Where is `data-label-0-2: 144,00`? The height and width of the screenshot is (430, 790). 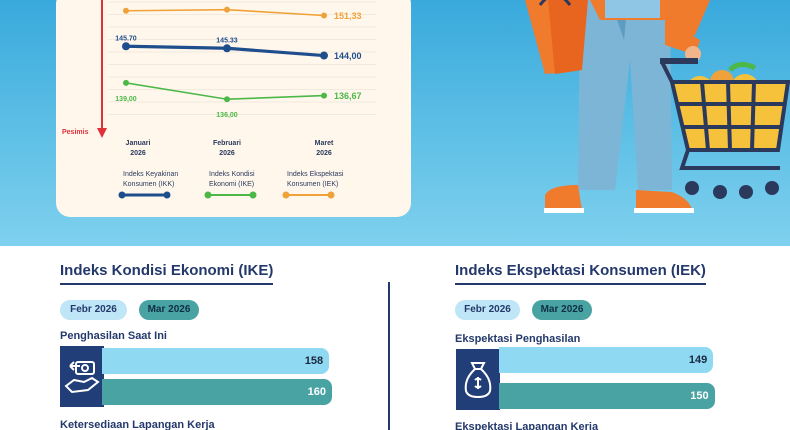
data-label-0-2: 144,00 is located at coordinates (348, 56).